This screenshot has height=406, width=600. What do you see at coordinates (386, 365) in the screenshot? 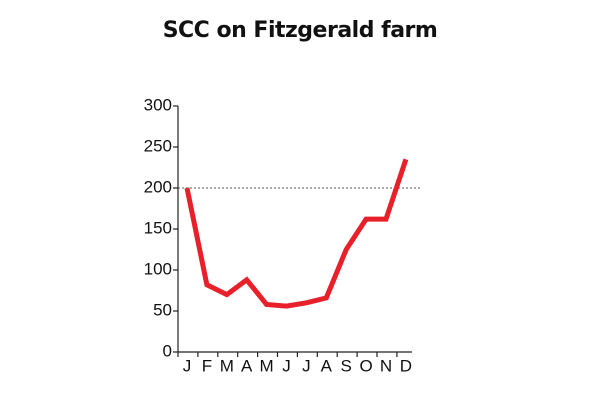
I see `x-tick-label: N` at bounding box center [386, 365].